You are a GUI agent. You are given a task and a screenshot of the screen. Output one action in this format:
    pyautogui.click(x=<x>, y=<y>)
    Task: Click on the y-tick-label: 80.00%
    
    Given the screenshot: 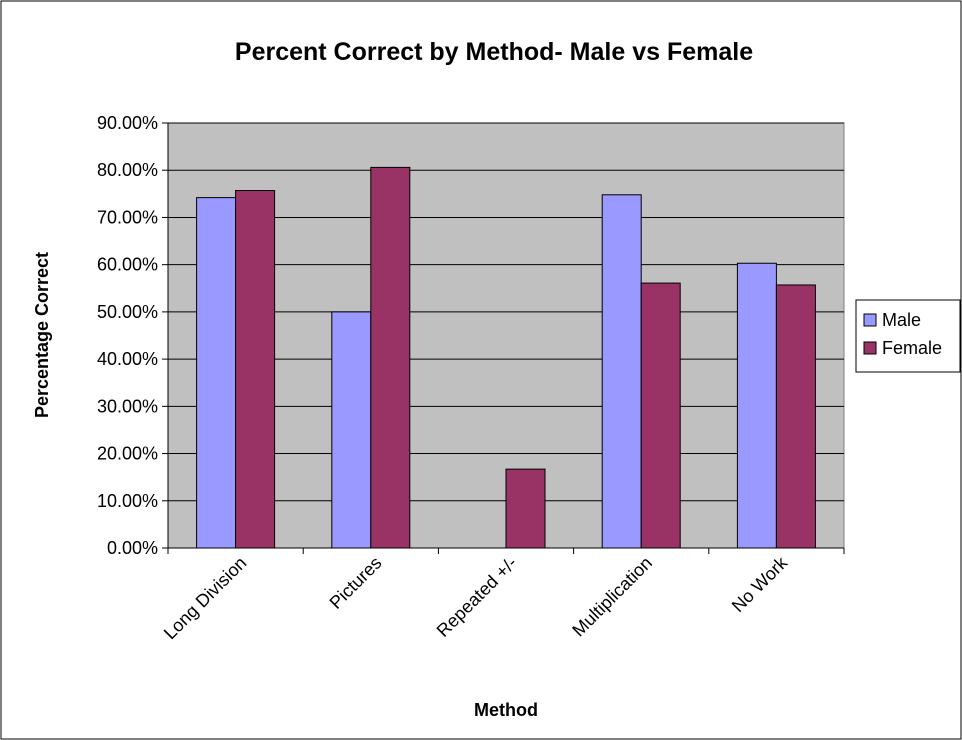 What is the action you would take?
    pyautogui.click(x=127, y=170)
    